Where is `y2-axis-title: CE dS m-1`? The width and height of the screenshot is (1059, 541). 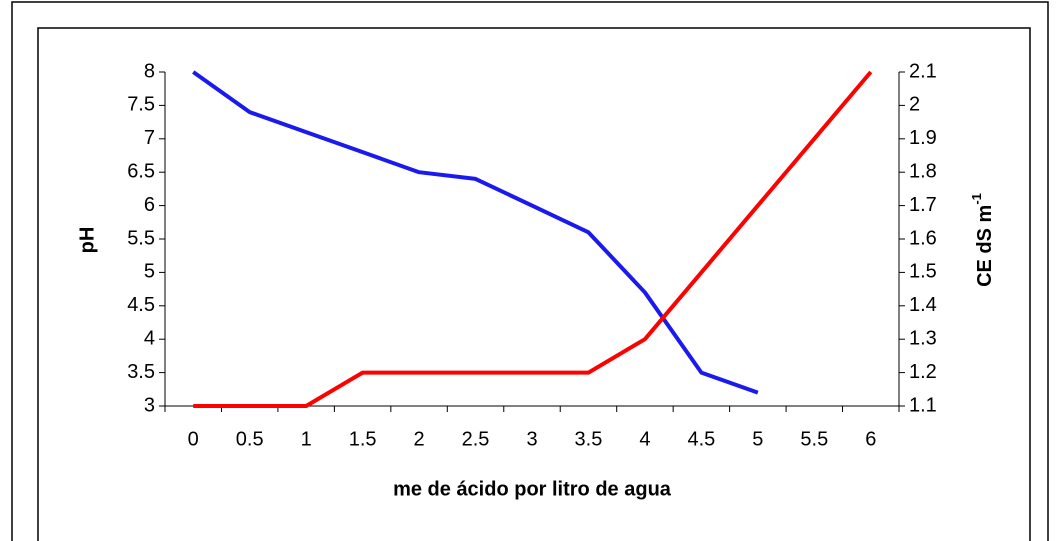
y2-axis-title: CE dS m-1 is located at coordinates (982, 240).